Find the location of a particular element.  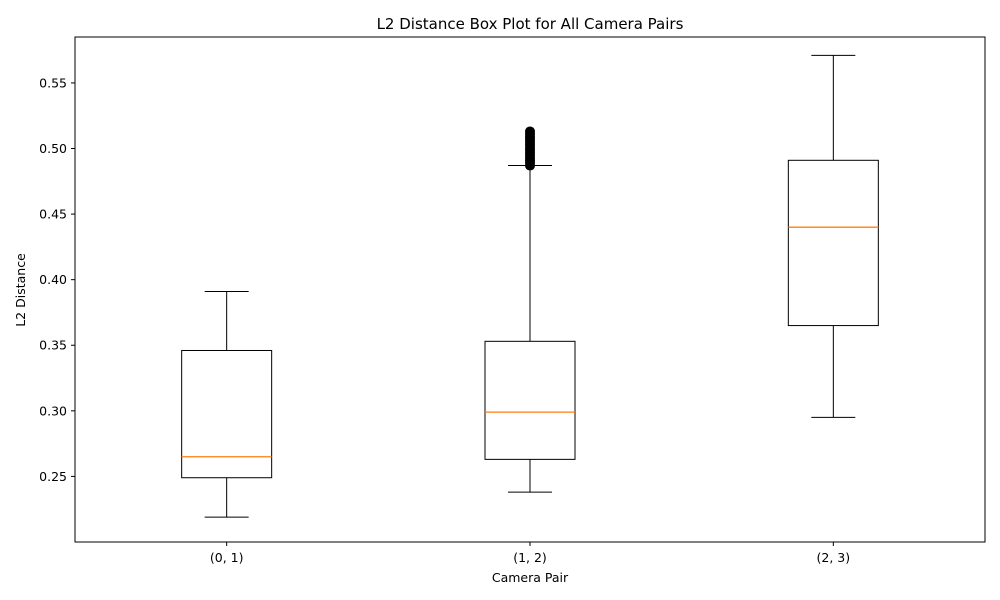

x-axis-label: Camera Pair is located at coordinates (530, 577).